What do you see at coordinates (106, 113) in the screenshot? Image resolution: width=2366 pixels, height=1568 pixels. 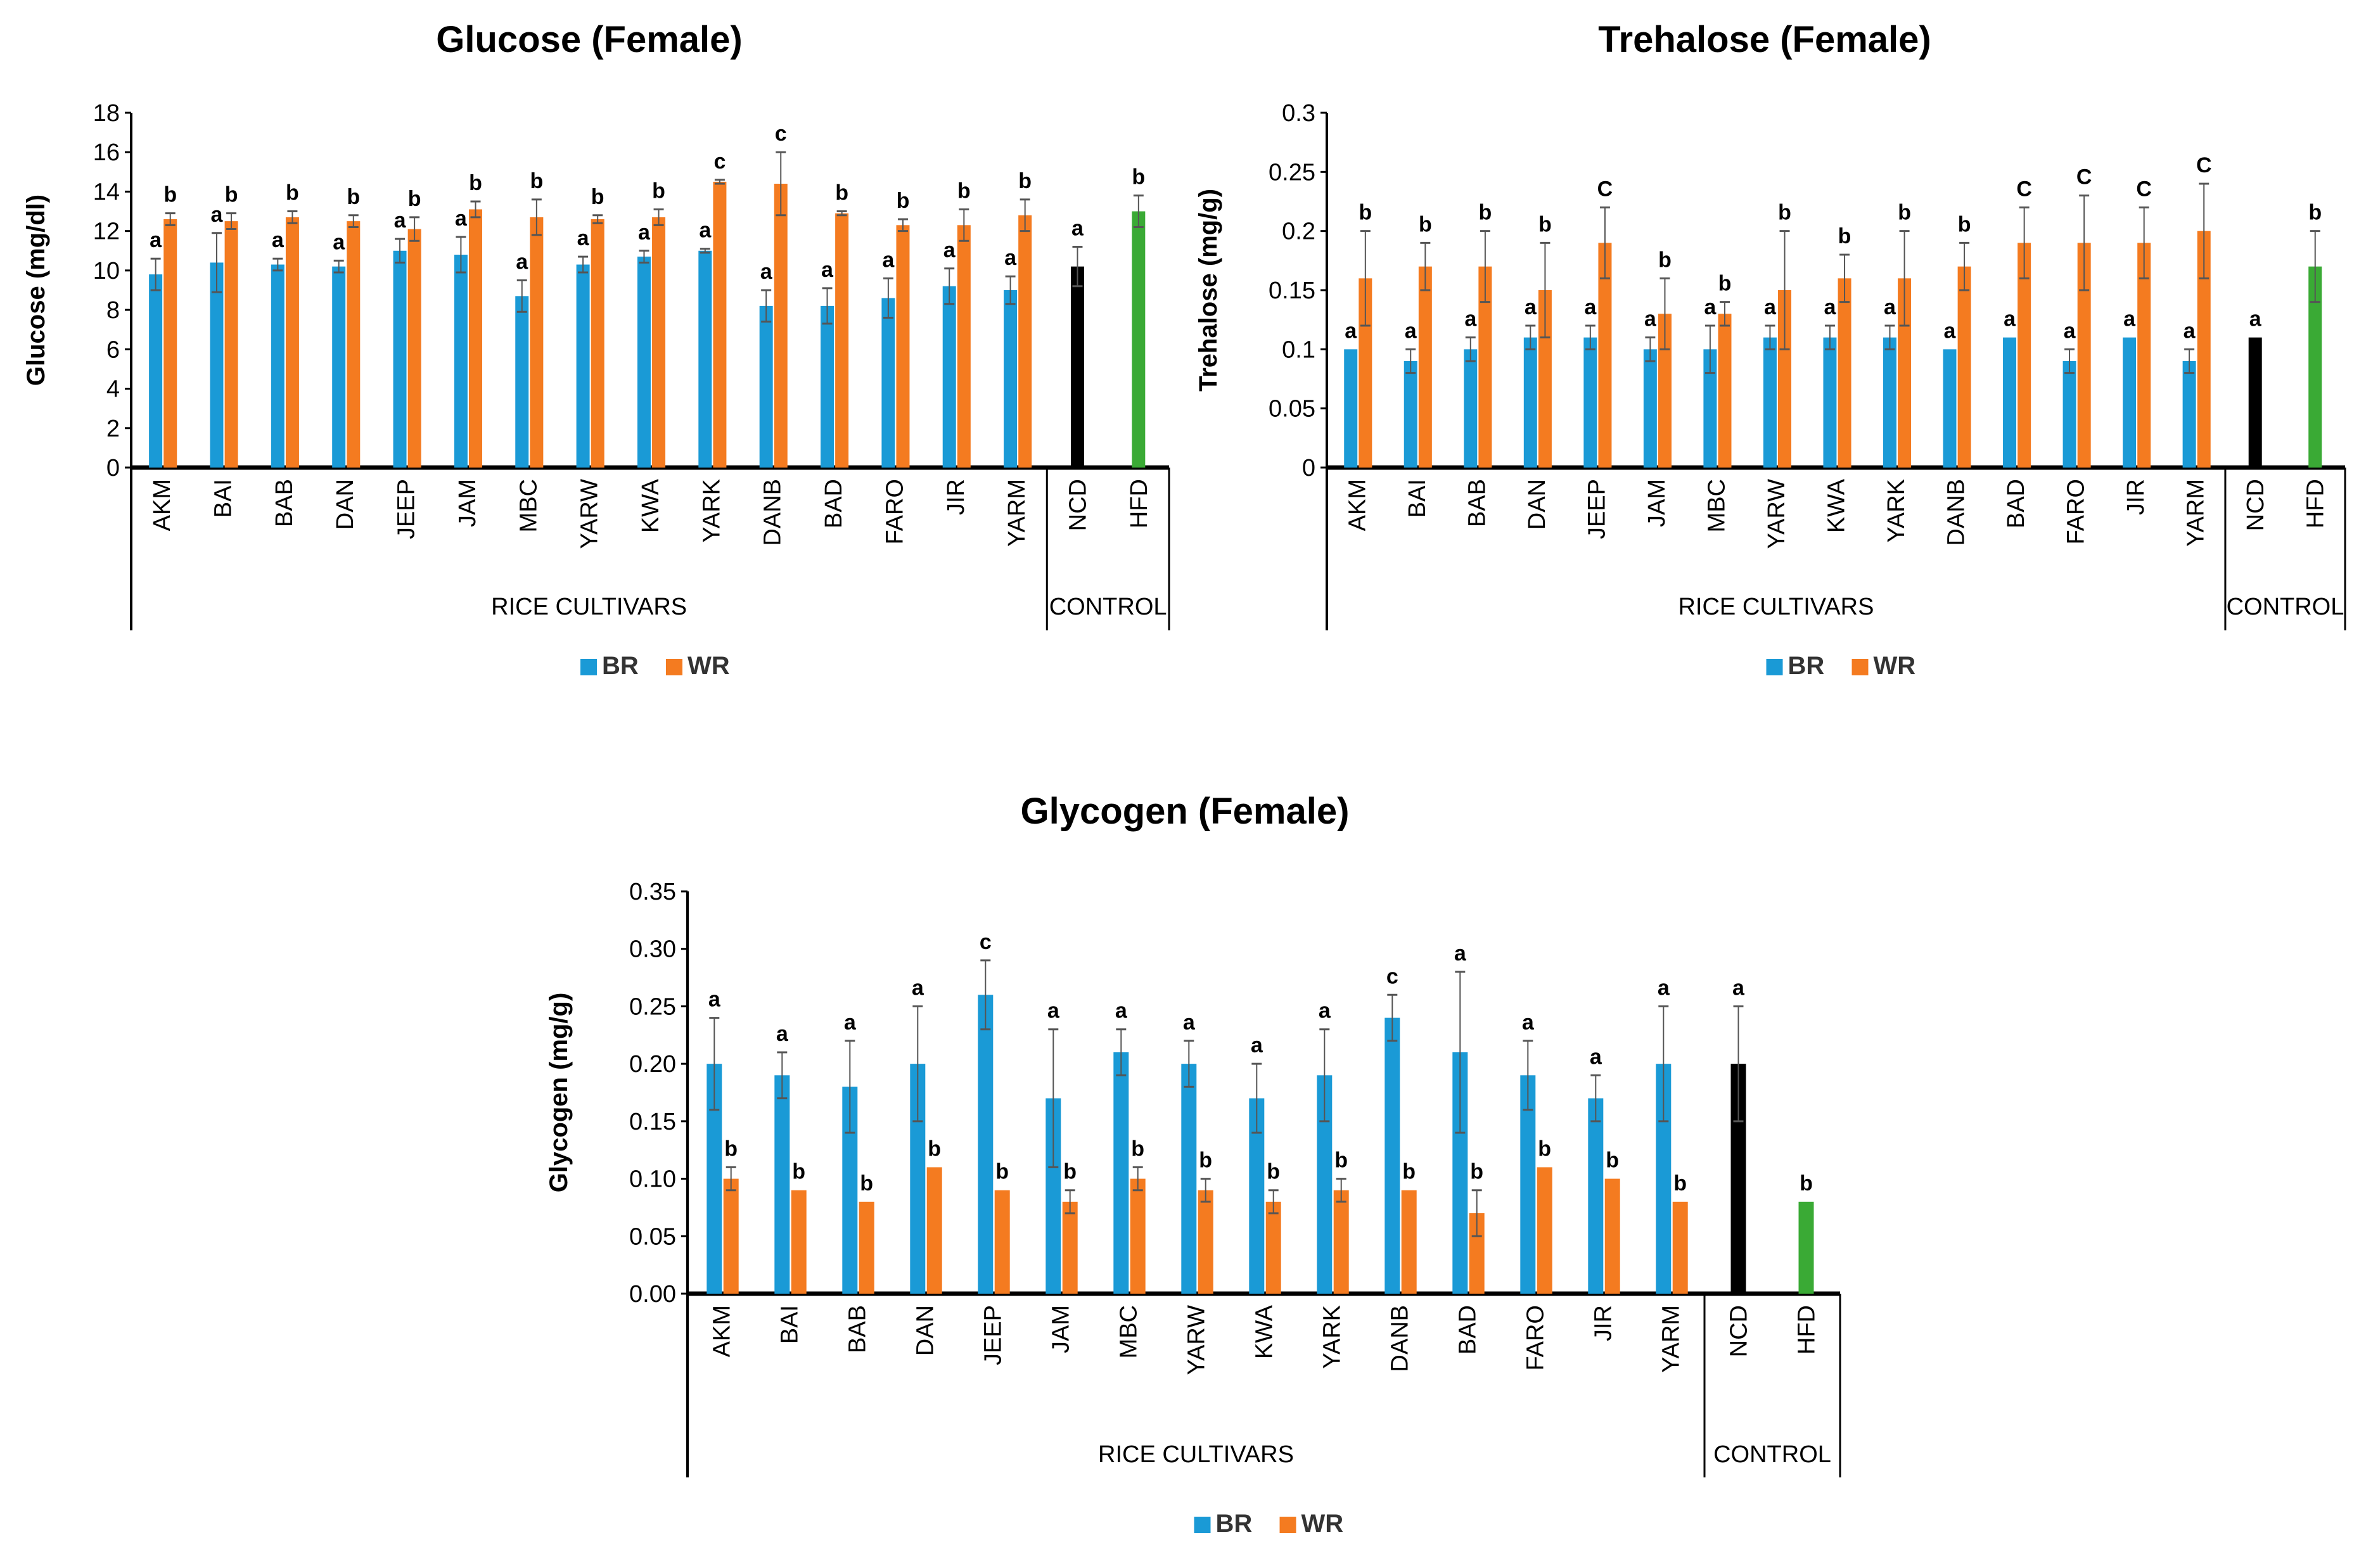 I see `y-tick-label: 18` at bounding box center [106, 113].